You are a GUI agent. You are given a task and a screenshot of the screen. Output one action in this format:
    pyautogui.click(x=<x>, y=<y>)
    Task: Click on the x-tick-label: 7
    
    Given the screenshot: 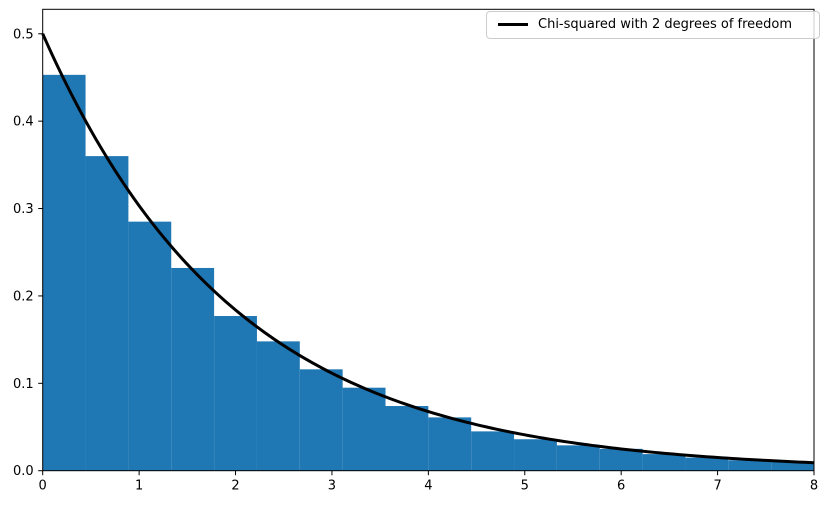 What is the action you would take?
    pyautogui.click(x=717, y=486)
    